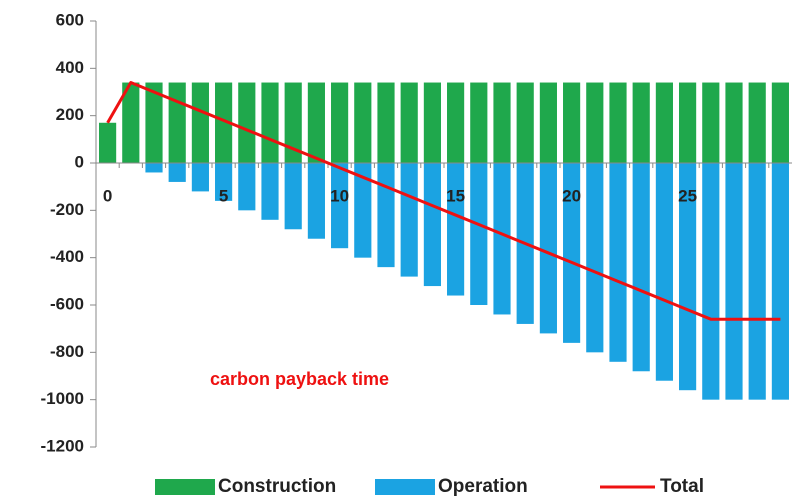  What do you see at coordinates (67, 351) in the screenshot?
I see `y-tick-label: -800` at bounding box center [67, 351].